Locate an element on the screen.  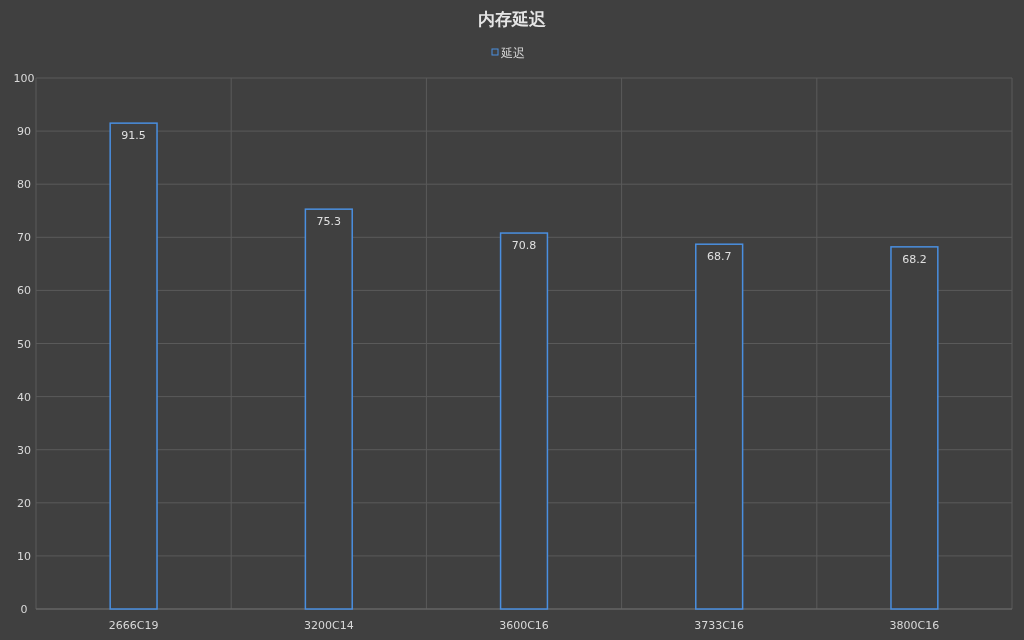
data-label: 75.3 is located at coordinates (329, 222).